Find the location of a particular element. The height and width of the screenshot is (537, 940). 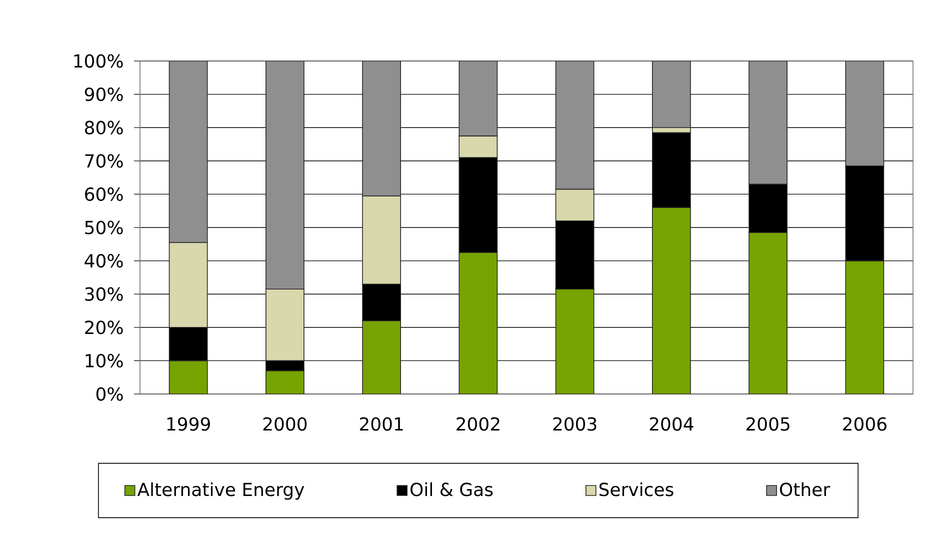

y-tick-label: 90% is located at coordinates (103, 94).